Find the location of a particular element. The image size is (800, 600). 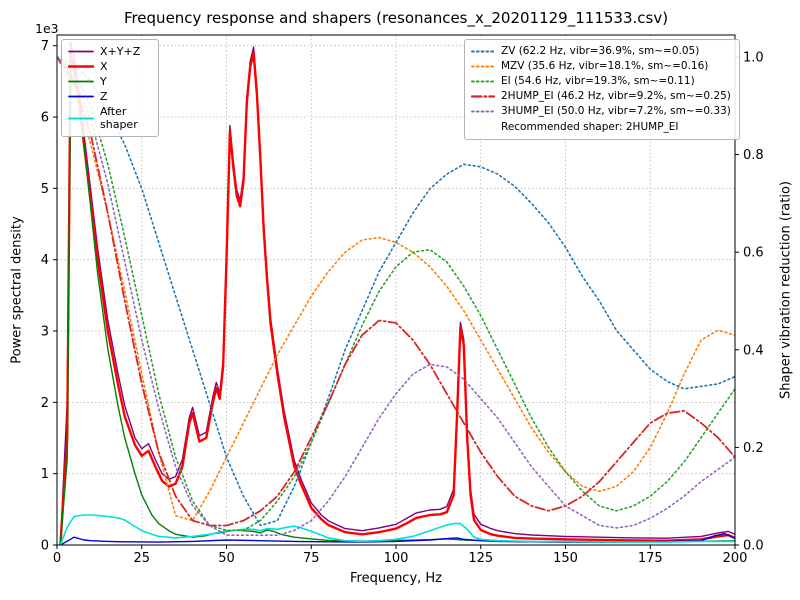

legend-line-sample-x is located at coordinates (81, 66).